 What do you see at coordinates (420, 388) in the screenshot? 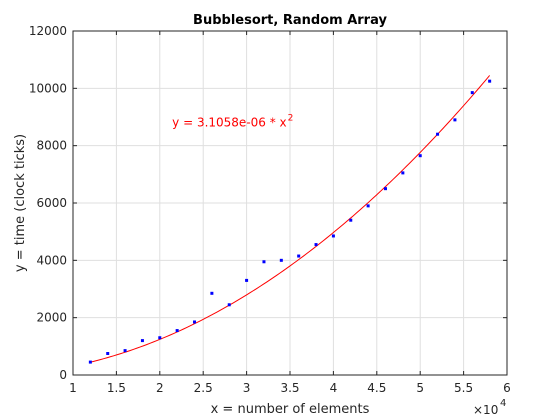
I see `x-tick-label: 5` at bounding box center [420, 388].